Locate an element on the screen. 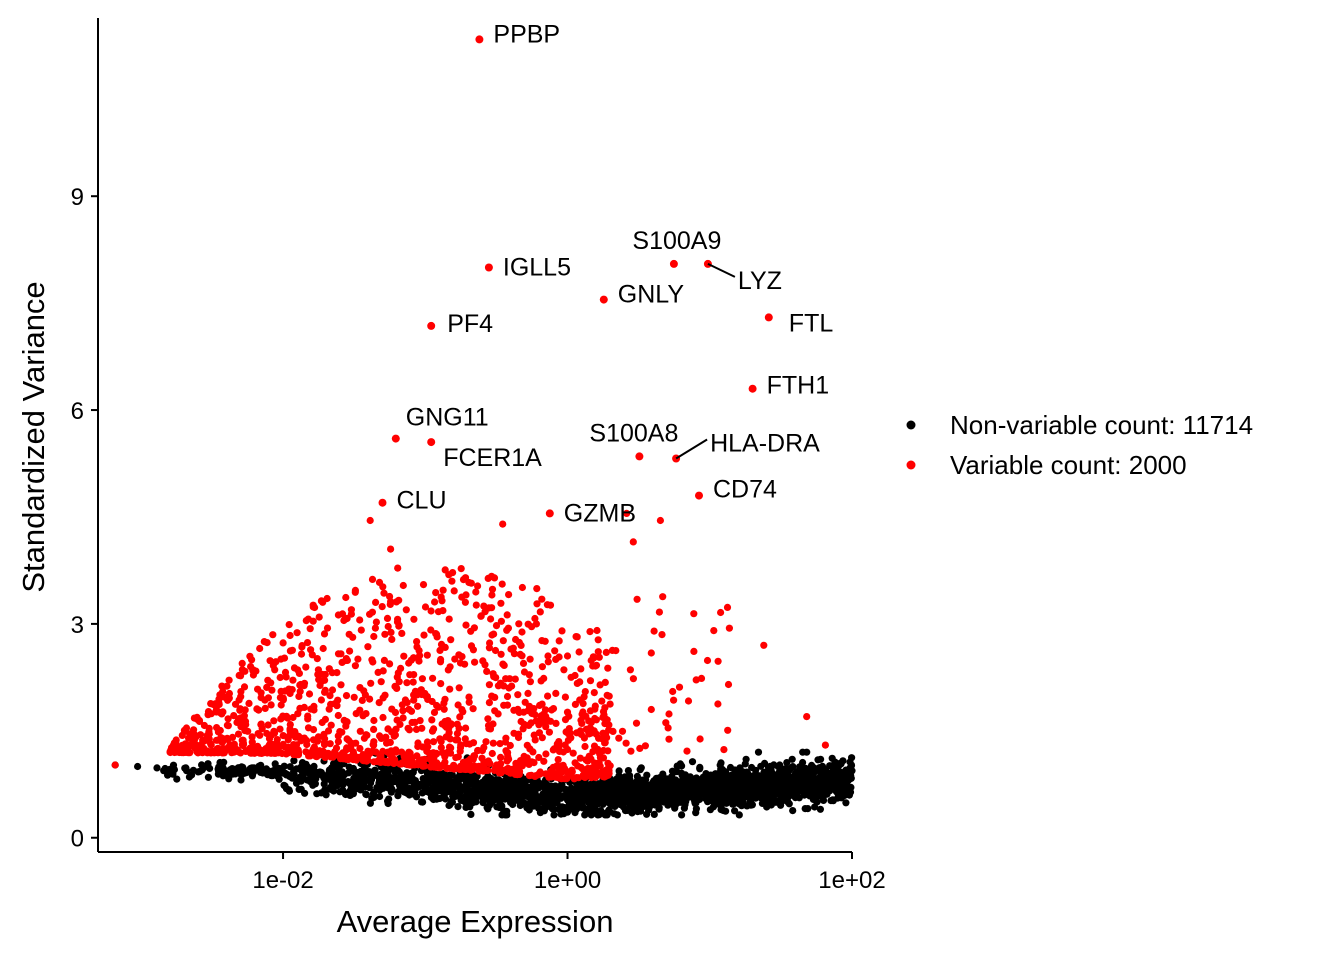 This screenshot has width=1344, height=965. gene-label: FCER1A is located at coordinates (492, 458).